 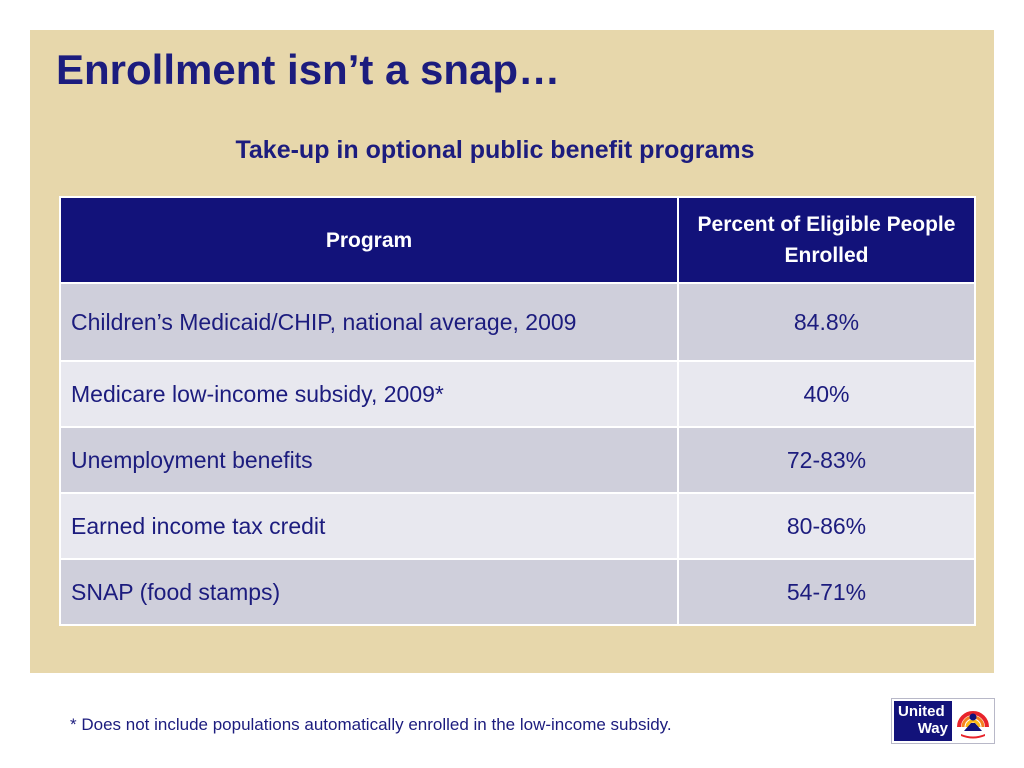 I want to click on table-row: Unemployment benefits 72-83%, so click(x=517, y=460).